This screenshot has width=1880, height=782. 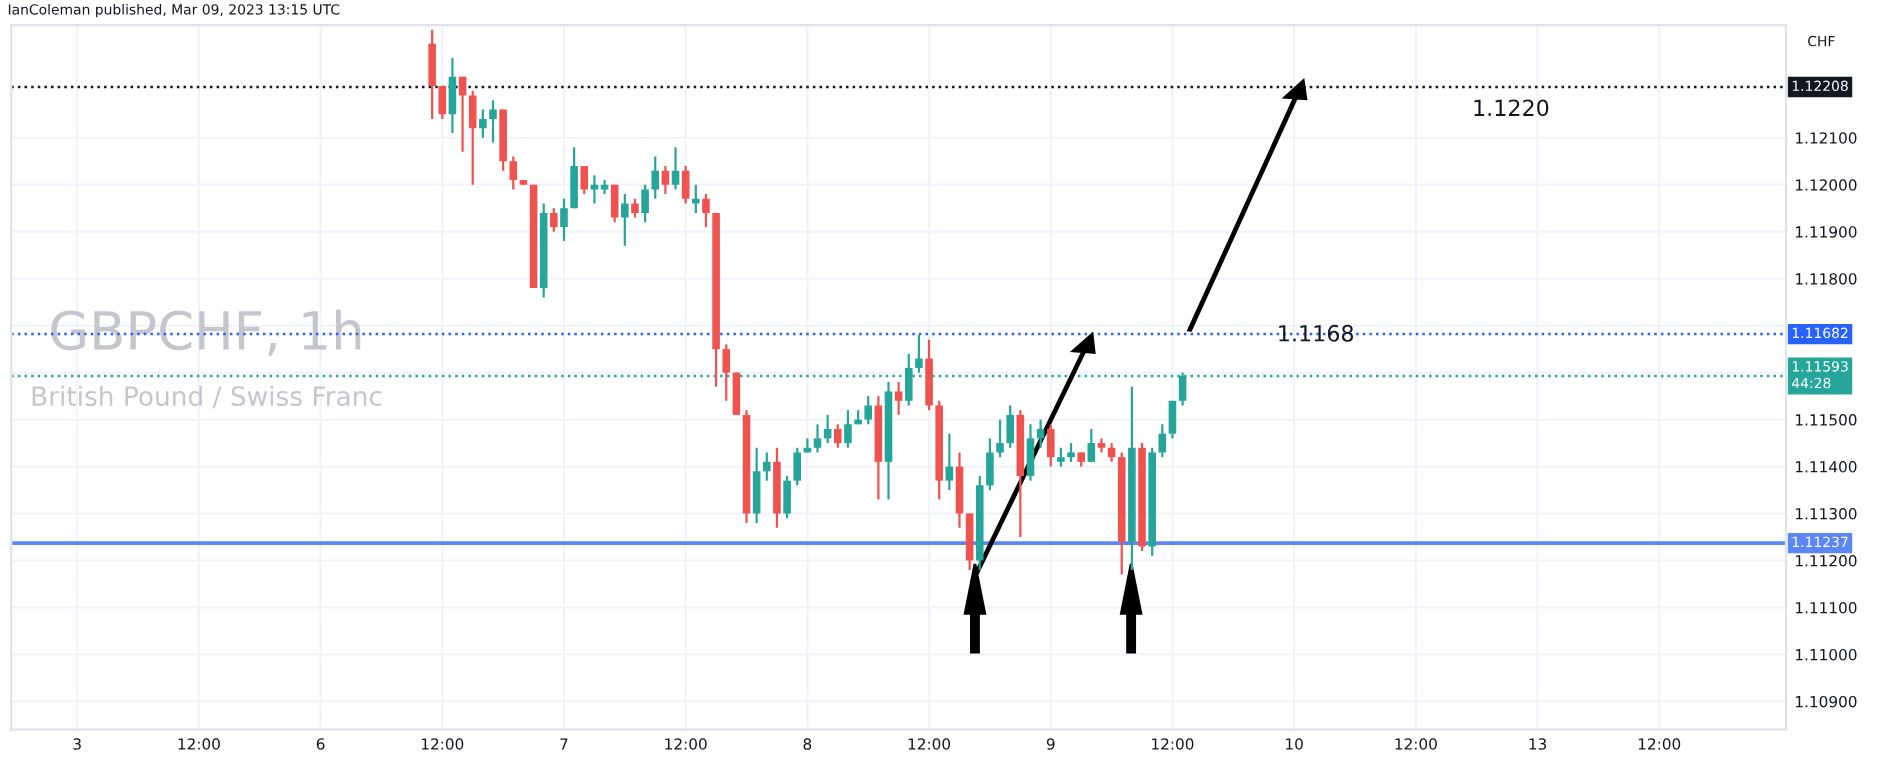 What do you see at coordinates (1511, 108) in the screenshot?
I see `annotation: 1.1220` at bounding box center [1511, 108].